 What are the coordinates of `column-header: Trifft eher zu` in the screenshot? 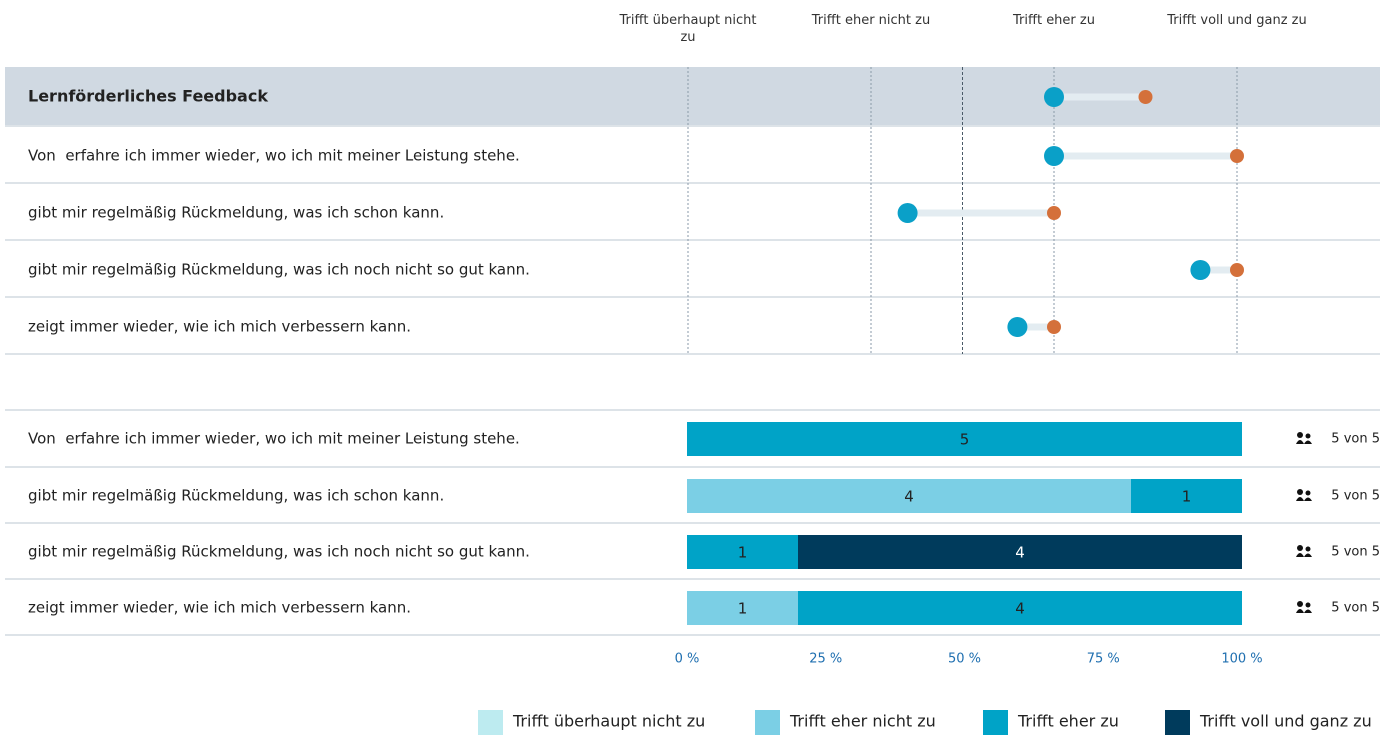 It's located at (1054, 20).